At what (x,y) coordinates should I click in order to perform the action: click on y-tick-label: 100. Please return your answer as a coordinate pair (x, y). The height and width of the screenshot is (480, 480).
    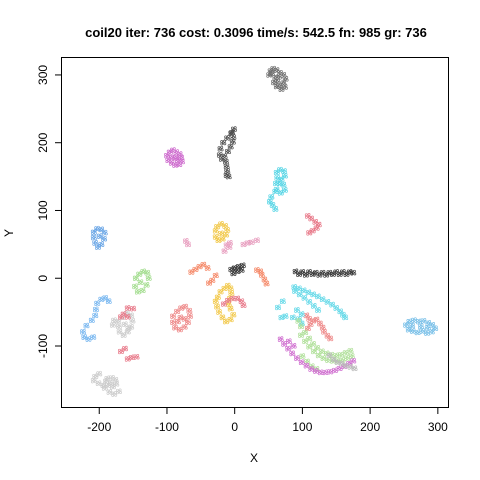
    Looking at the image, I should click on (43, 210).